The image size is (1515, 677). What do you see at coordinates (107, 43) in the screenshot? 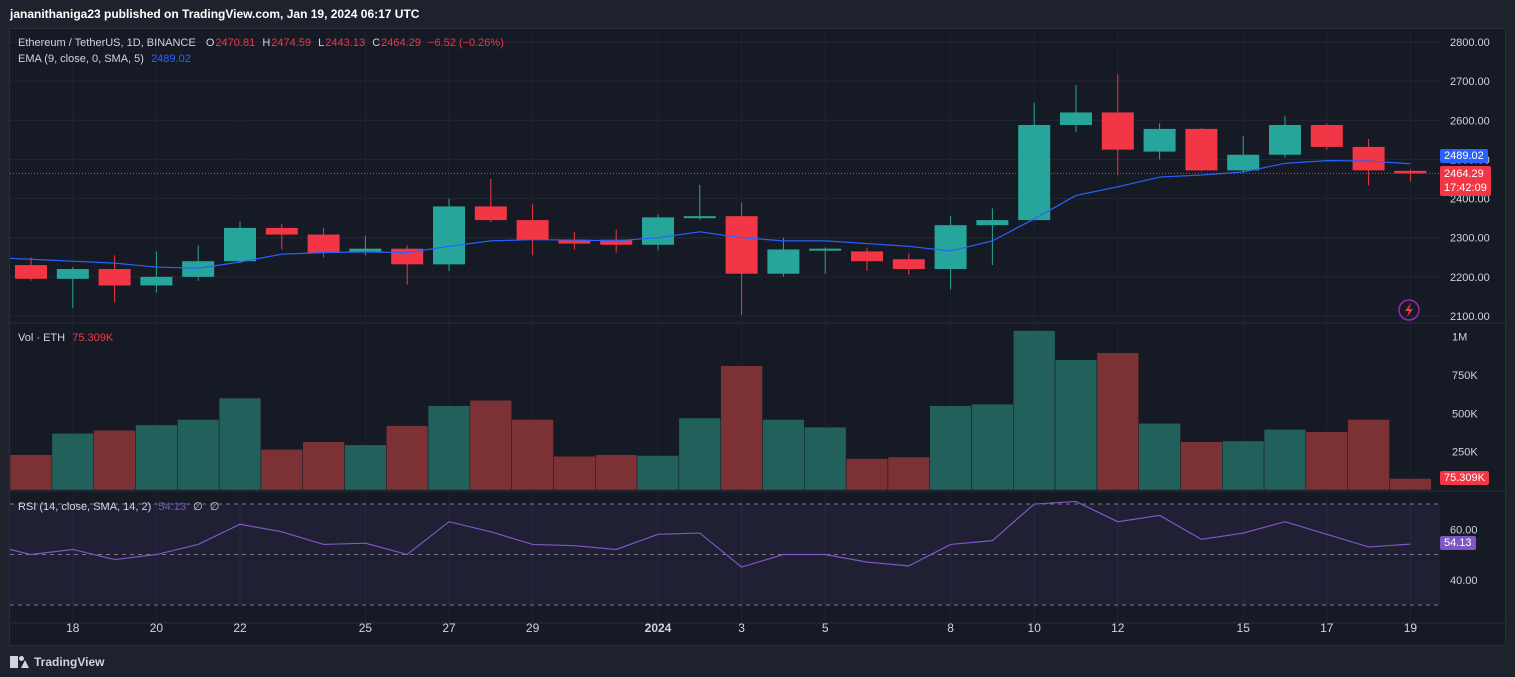
I see `symbol-label: Ethereum / TetherUS, 1D, BINANCE` at bounding box center [107, 43].